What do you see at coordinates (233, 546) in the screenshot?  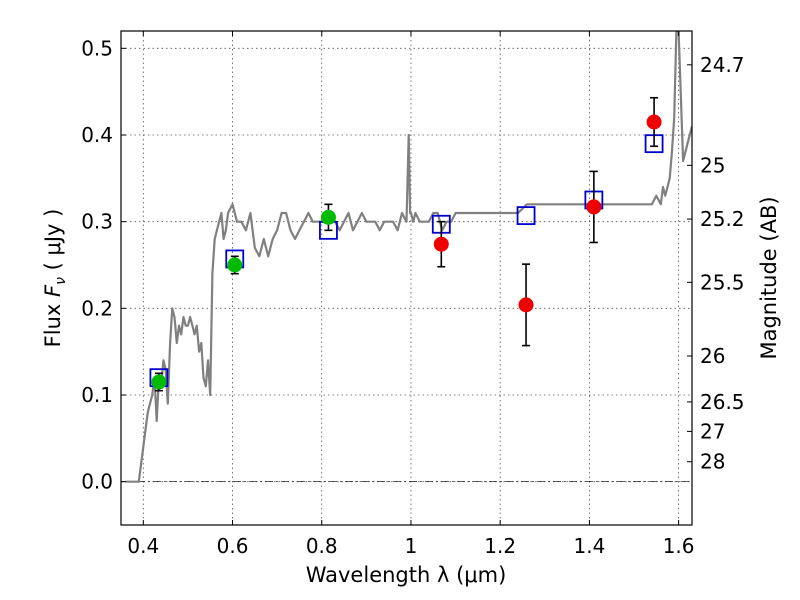 I see `x-tick-label-1: 0.6` at bounding box center [233, 546].